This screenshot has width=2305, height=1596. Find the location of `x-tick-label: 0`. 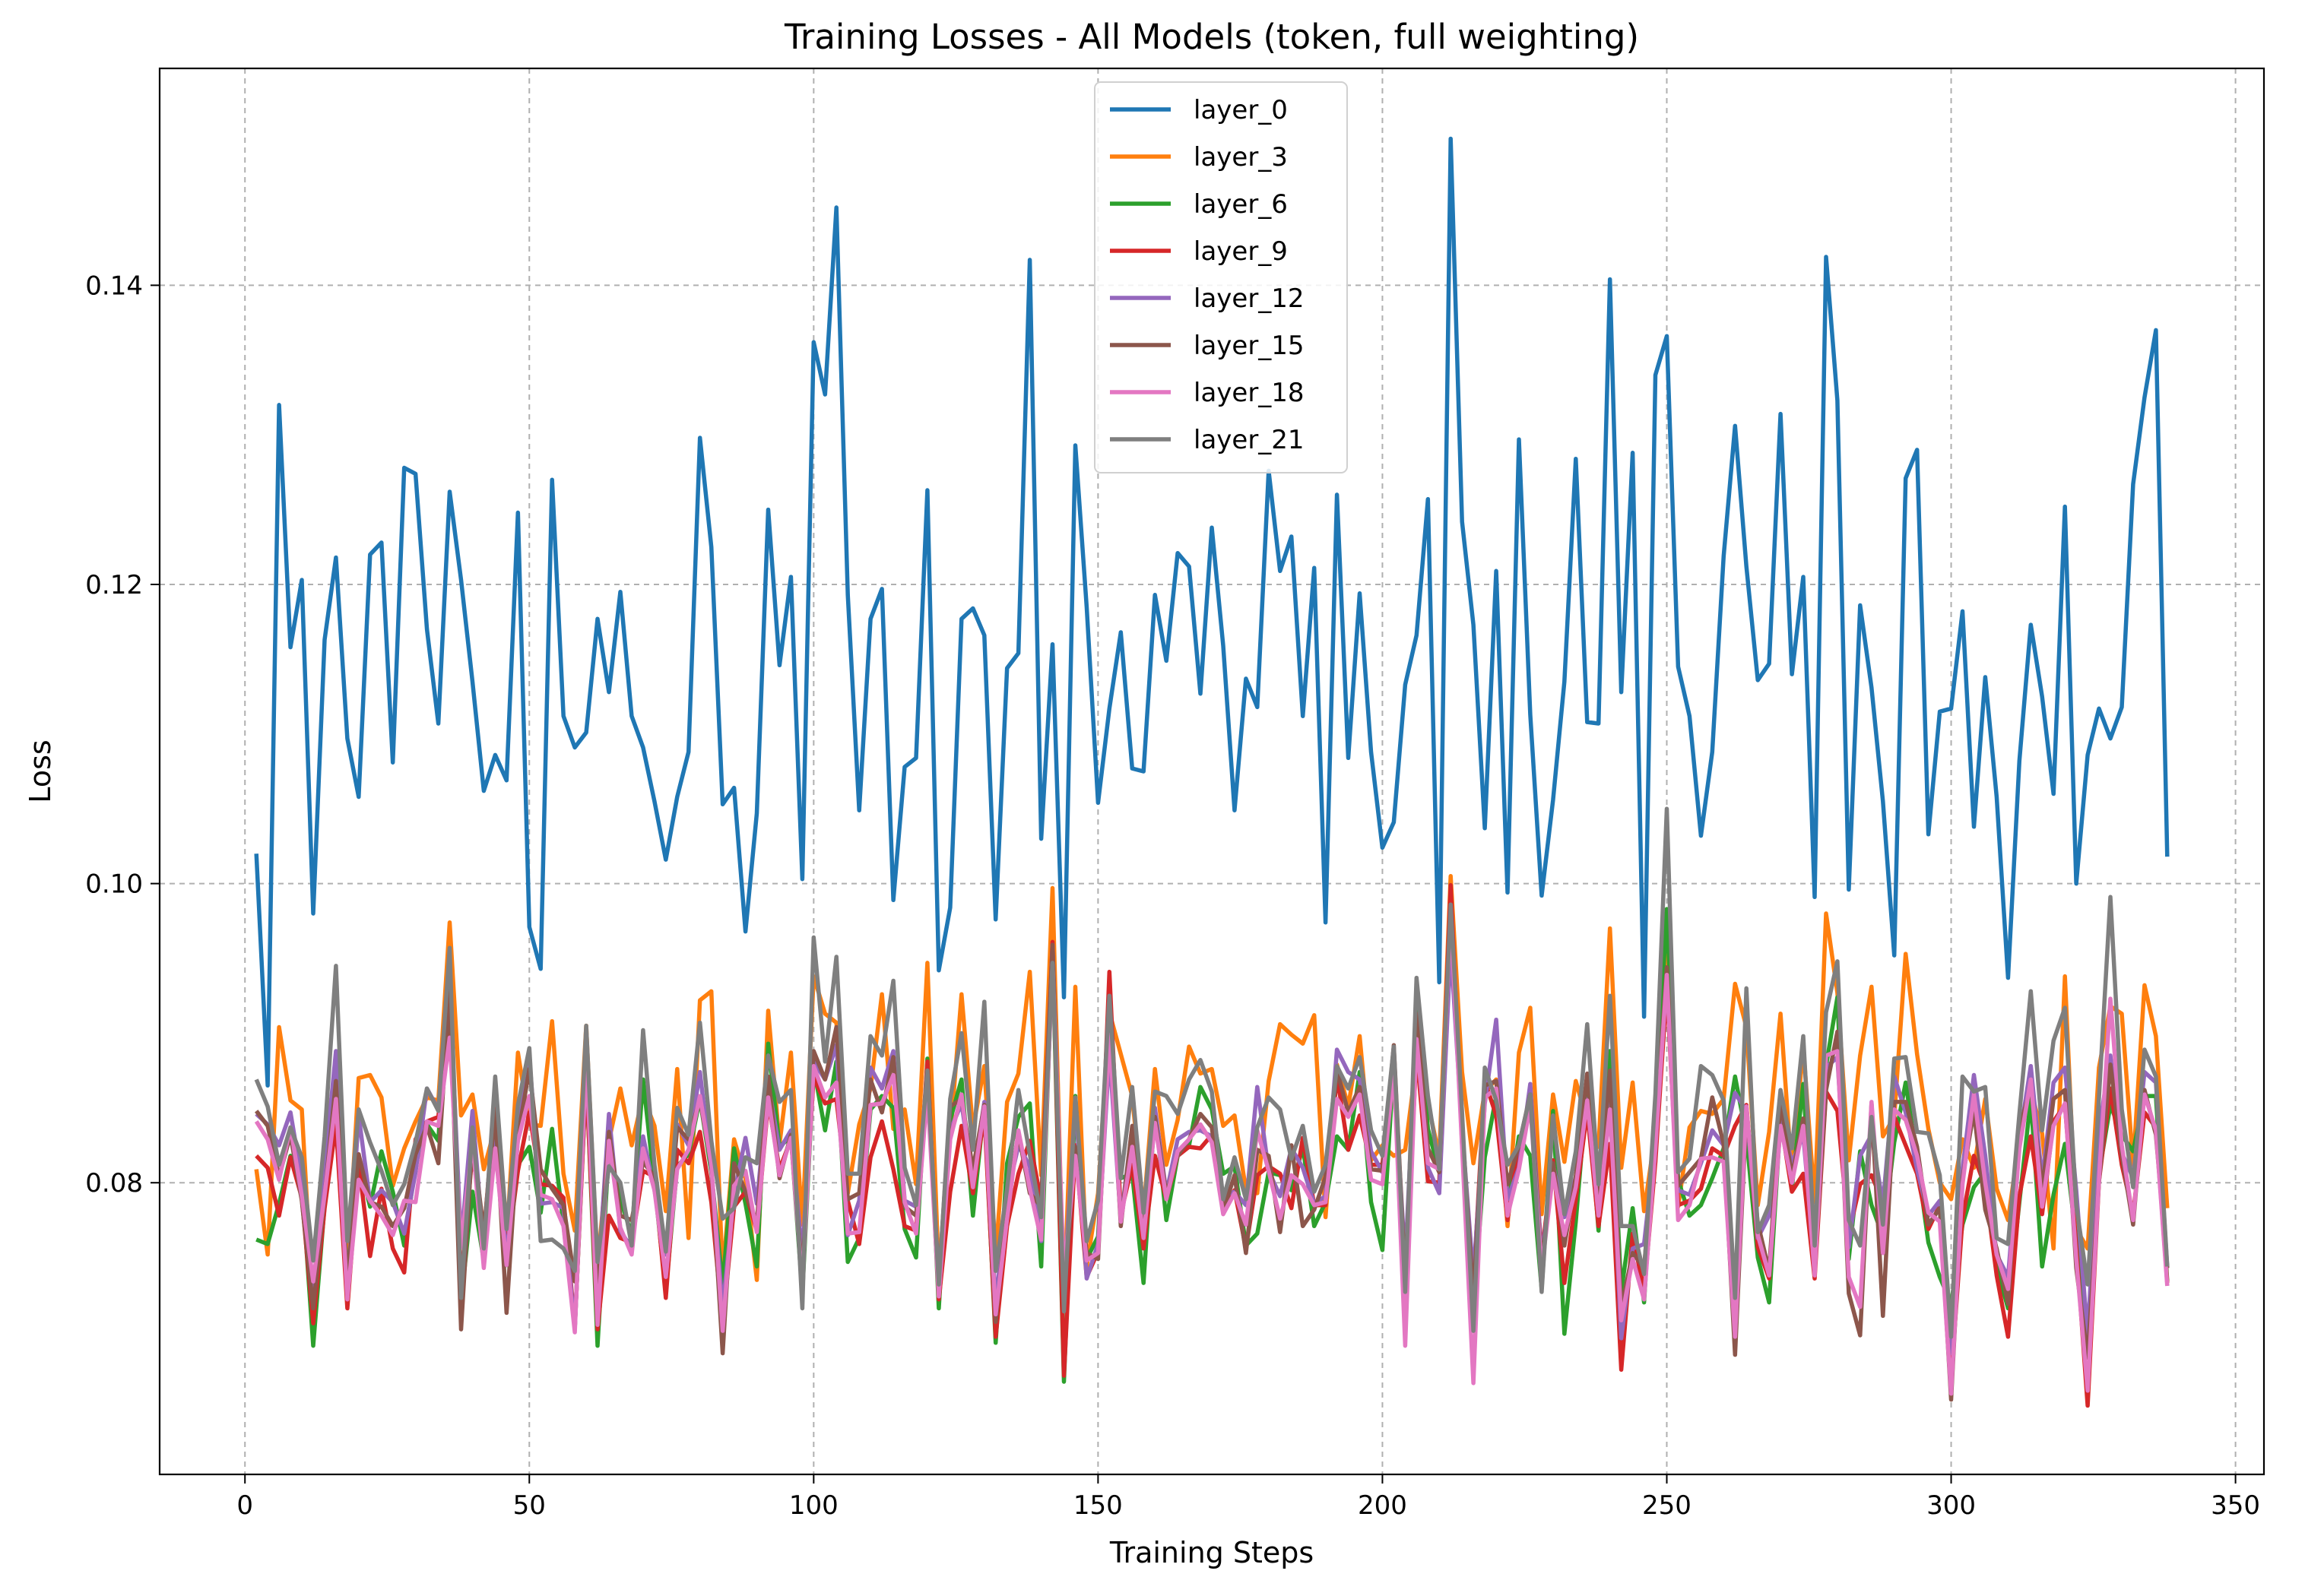

x-tick-label: 0 is located at coordinates (245, 1506).